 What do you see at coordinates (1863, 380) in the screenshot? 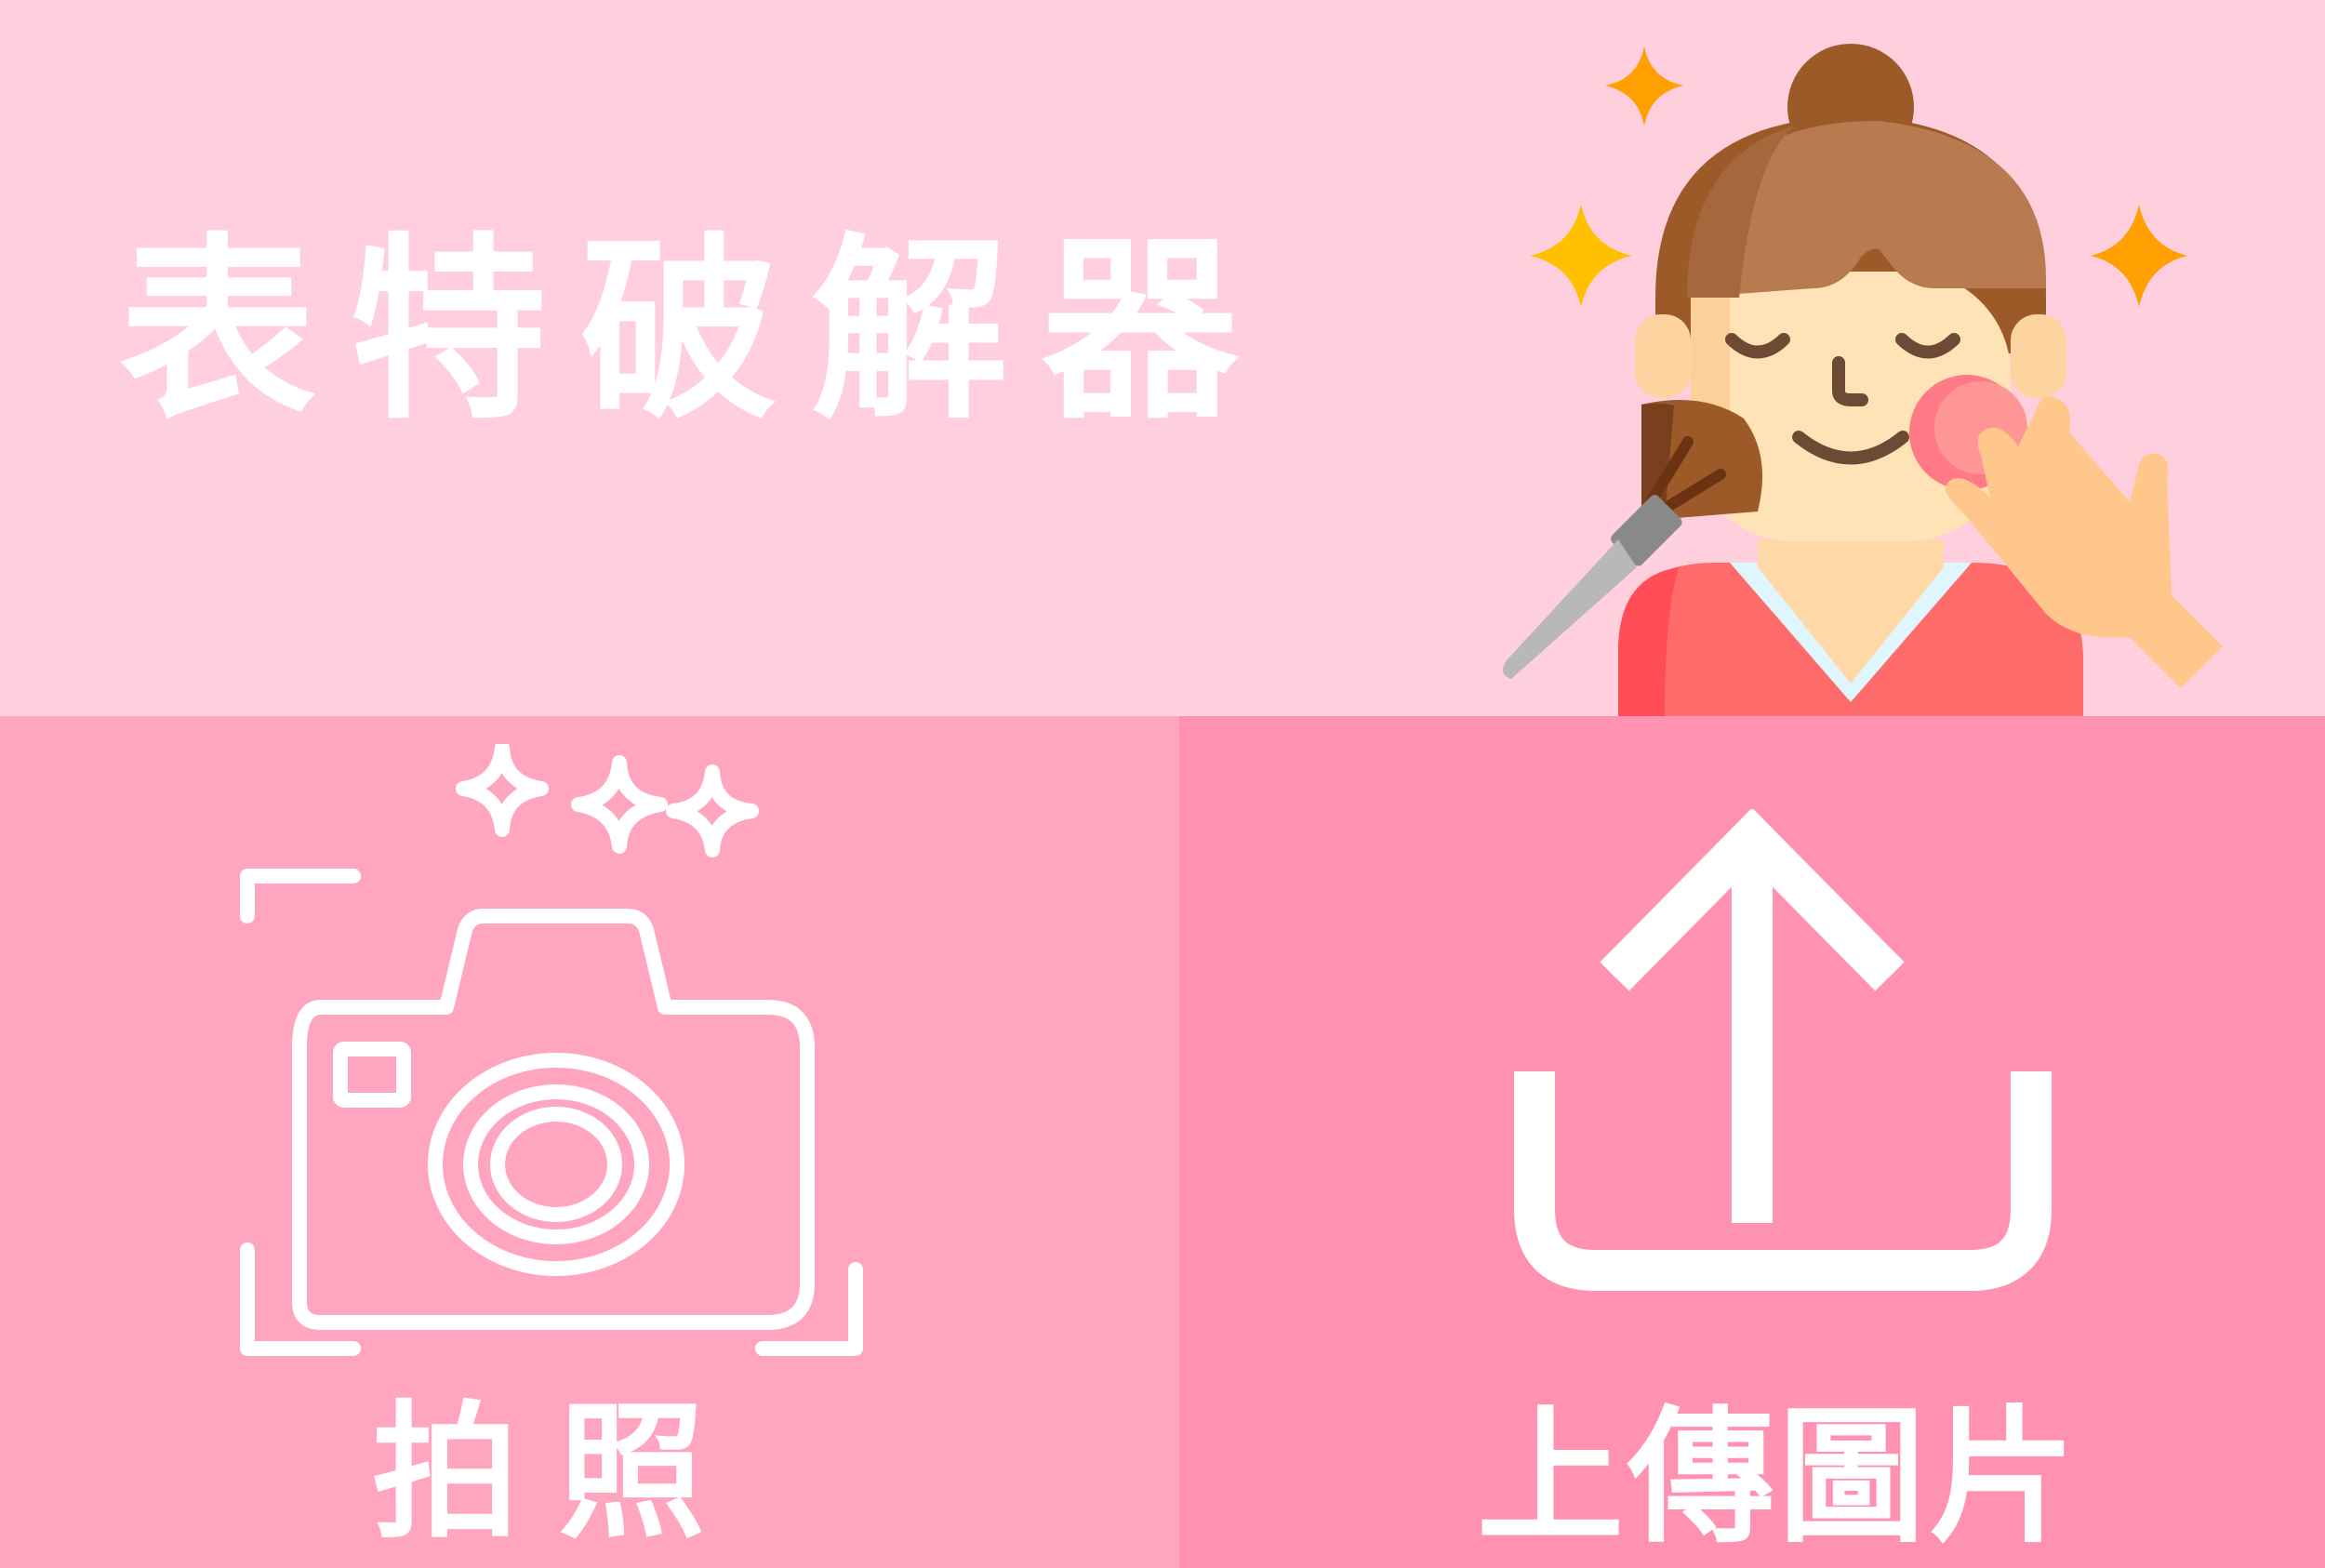
I see `woman-makeup-icon` at bounding box center [1863, 380].